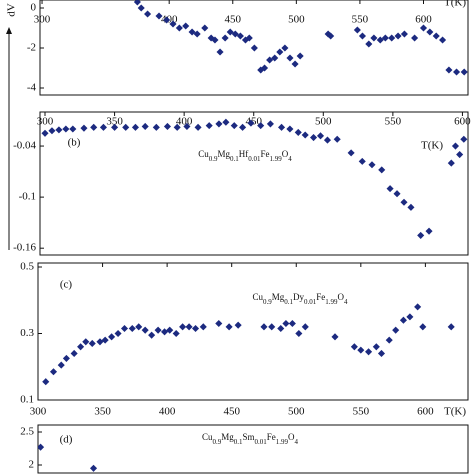 This screenshot has height=474, width=474. I want to click on formula-element: Fe, so click(320, 297).